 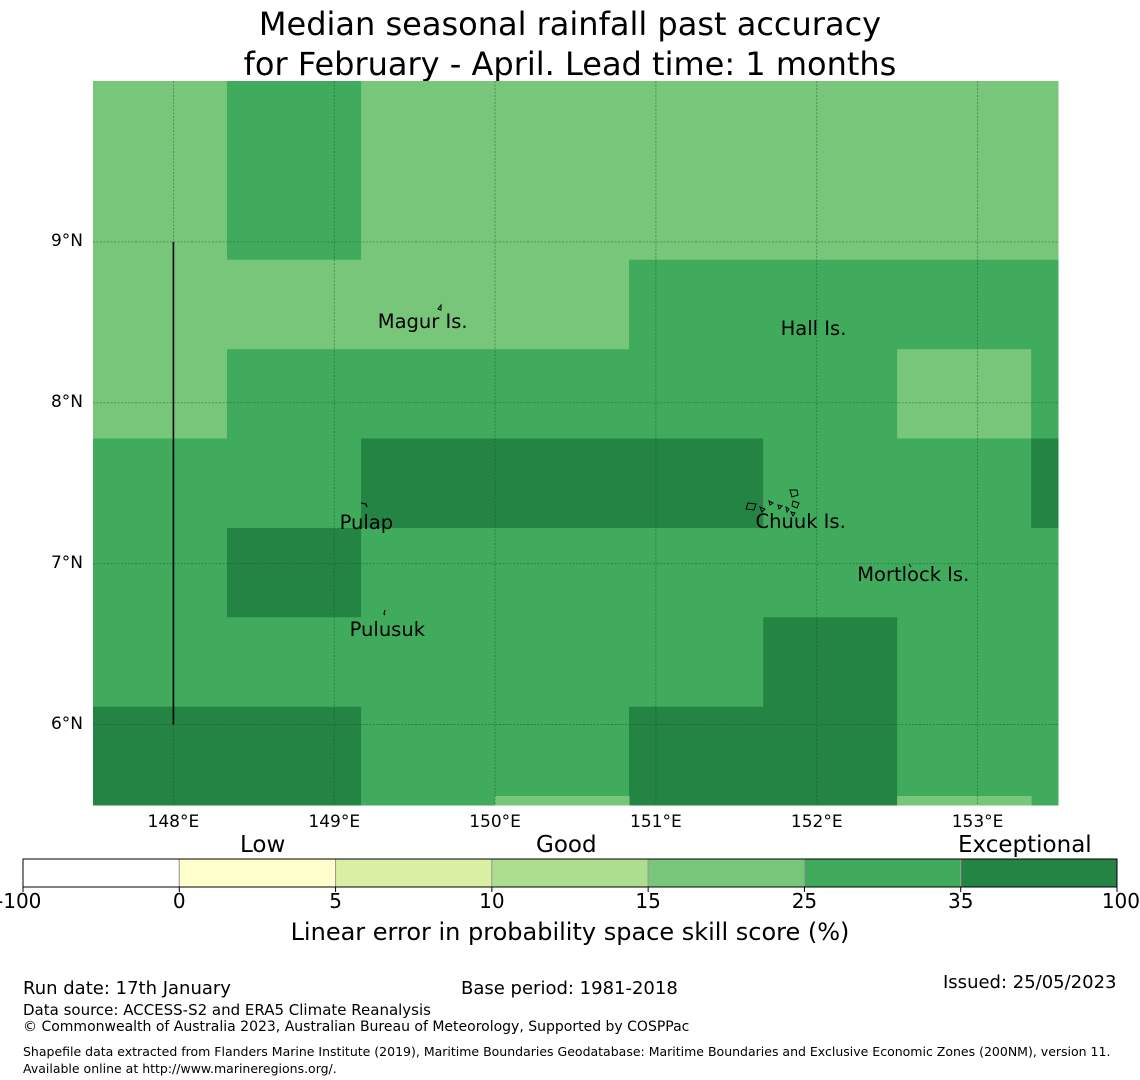 What do you see at coordinates (366, 523) in the screenshot?
I see `place-label: Pulap` at bounding box center [366, 523].